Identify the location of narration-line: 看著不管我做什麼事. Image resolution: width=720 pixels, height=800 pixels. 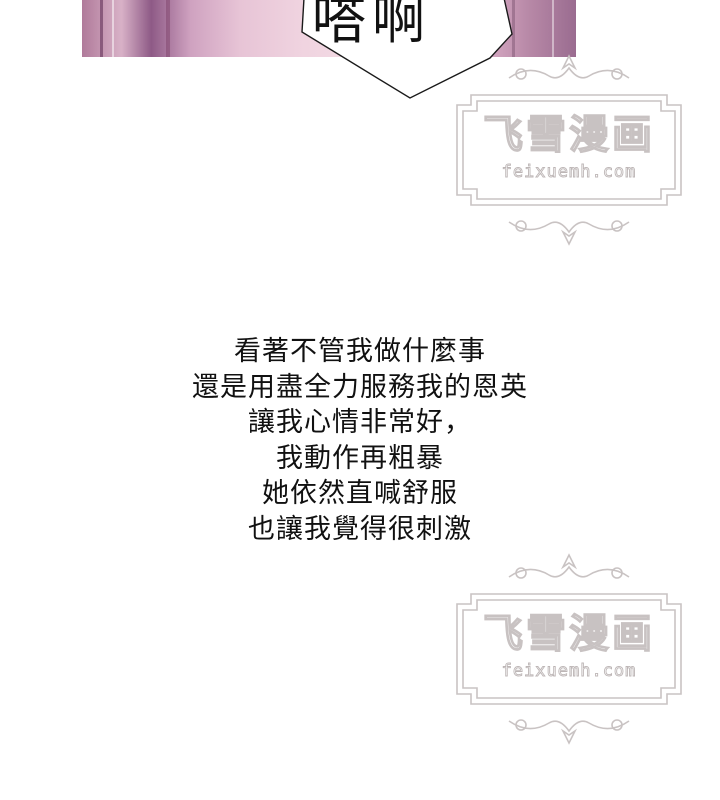
(360, 351).